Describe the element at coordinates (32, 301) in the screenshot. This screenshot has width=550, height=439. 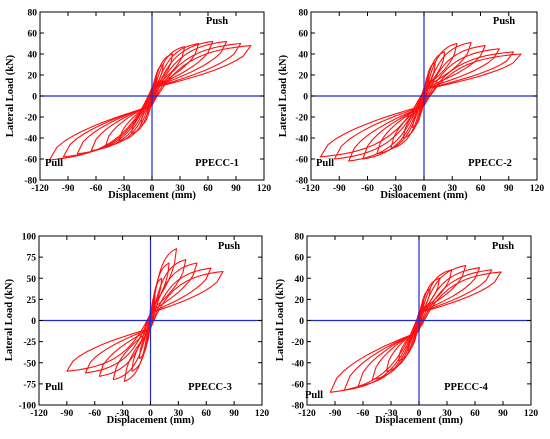
I see `y-tick-label: 25` at that location.